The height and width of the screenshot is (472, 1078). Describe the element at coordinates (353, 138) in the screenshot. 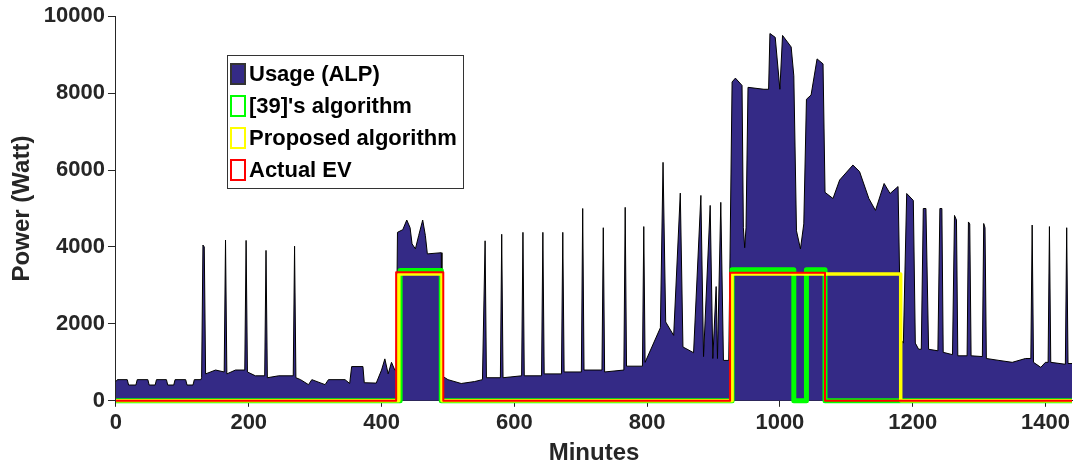

I see `legend-label: Proposed algorithm` at that location.